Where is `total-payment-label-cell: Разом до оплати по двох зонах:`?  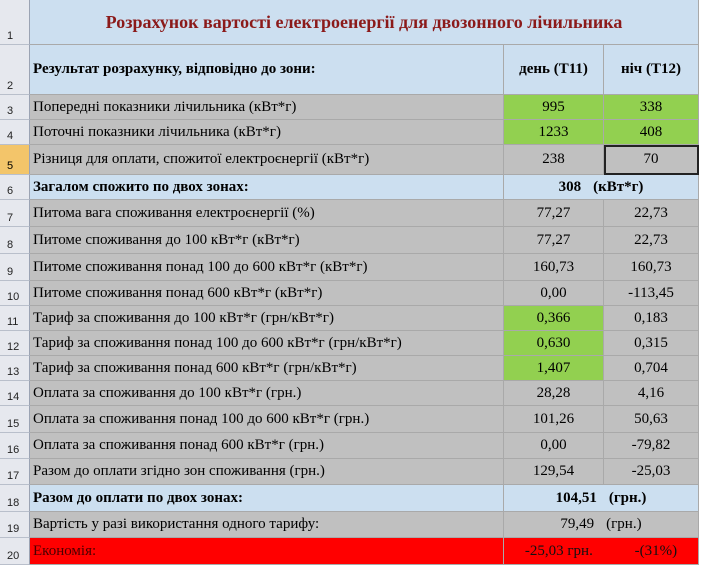
total-payment-label-cell: Разом до оплати по двох зонах: is located at coordinates (267, 498).